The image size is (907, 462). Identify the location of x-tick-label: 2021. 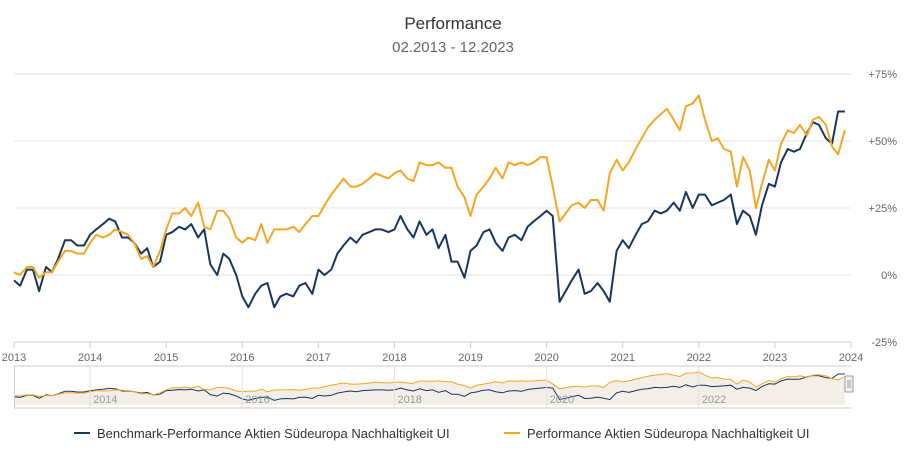
(622, 358).